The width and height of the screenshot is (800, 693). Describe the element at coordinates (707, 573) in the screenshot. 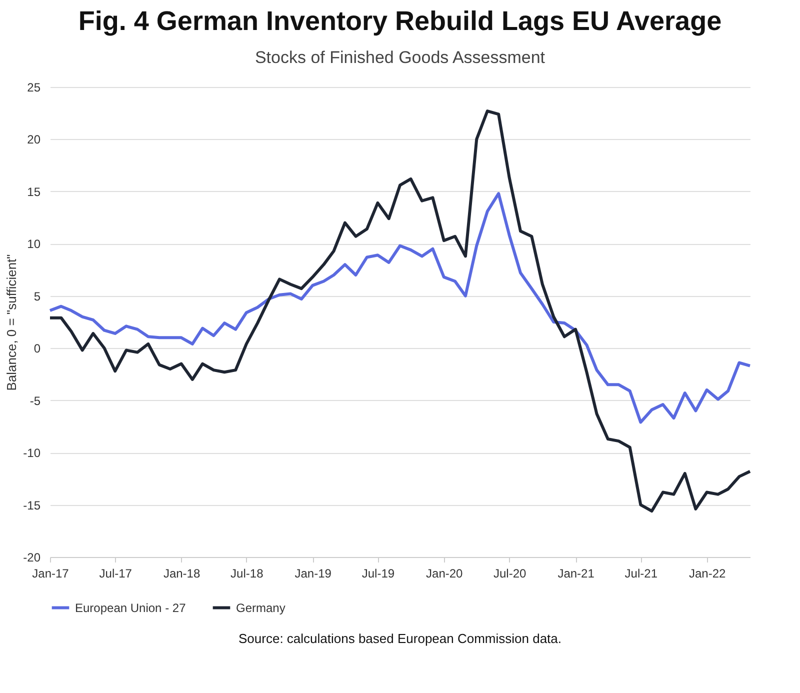

I see `x-tick-label: Jan-22` at that location.